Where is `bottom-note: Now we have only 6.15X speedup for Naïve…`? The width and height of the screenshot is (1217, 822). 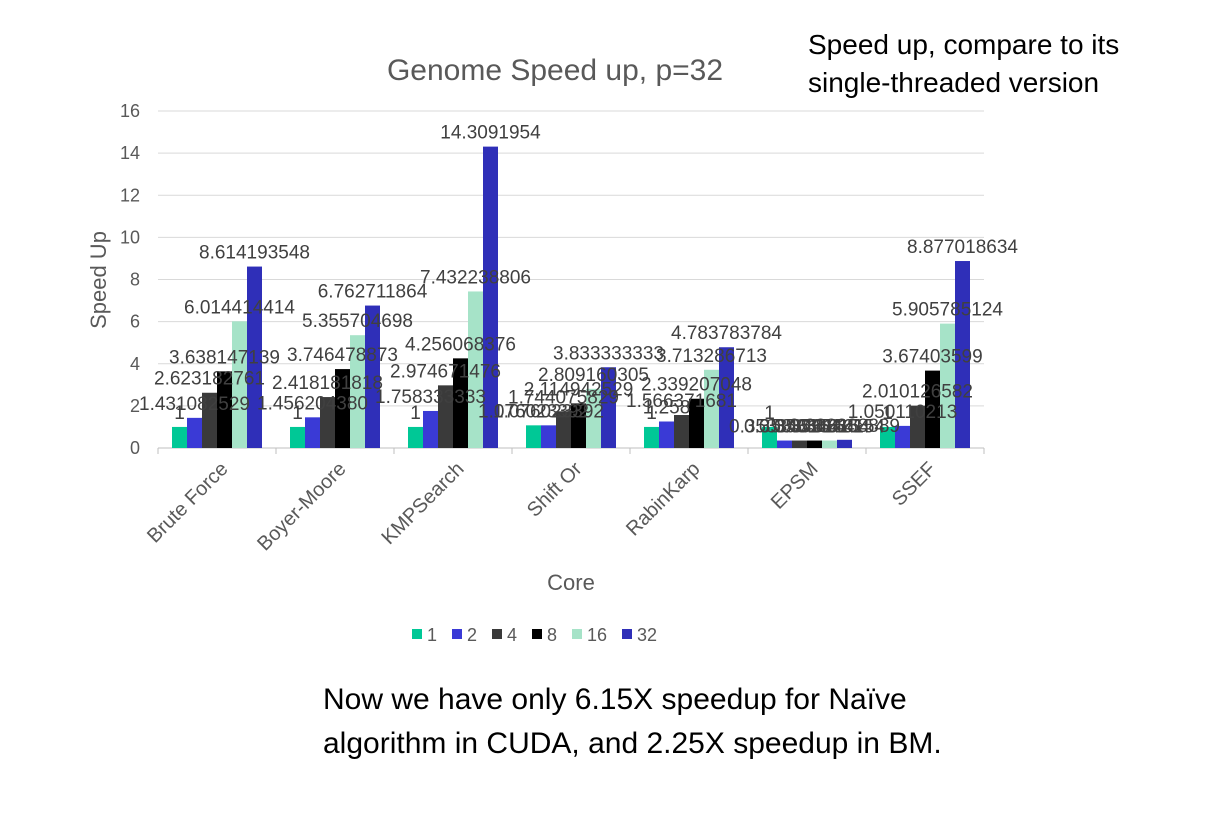
bottom-note: Now we have only 6.15X speedup for Naïve… is located at coordinates (632, 721).